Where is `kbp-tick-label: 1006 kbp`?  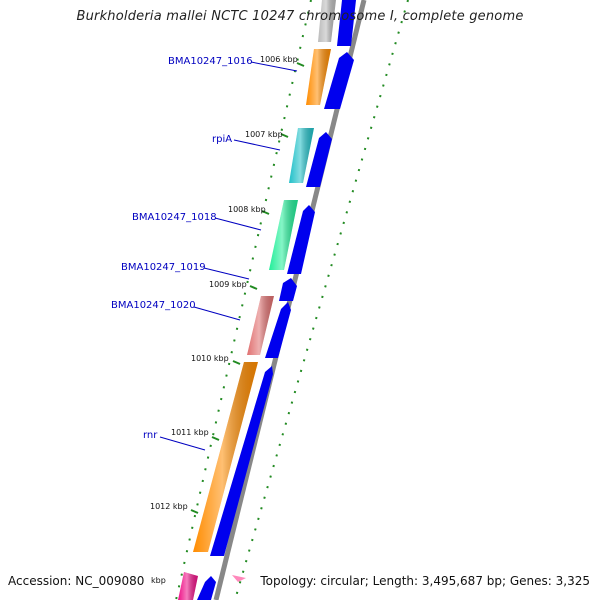
kbp-tick-label: 1006 kbp is located at coordinates (279, 59).